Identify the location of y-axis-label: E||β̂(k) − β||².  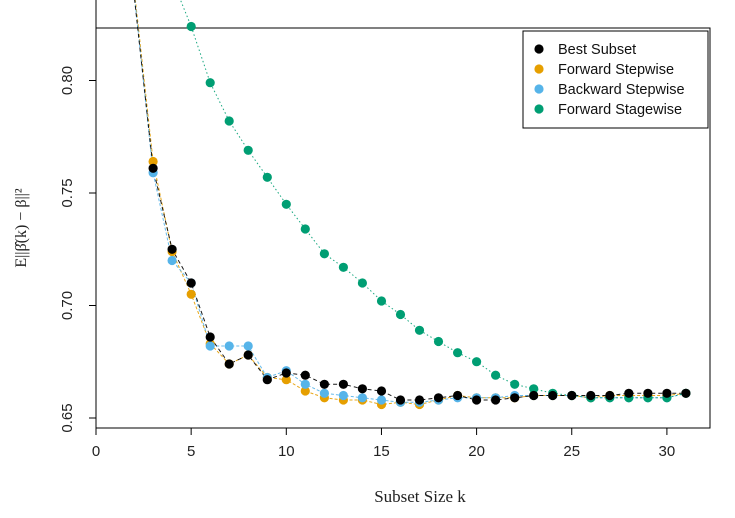
(21, 228).